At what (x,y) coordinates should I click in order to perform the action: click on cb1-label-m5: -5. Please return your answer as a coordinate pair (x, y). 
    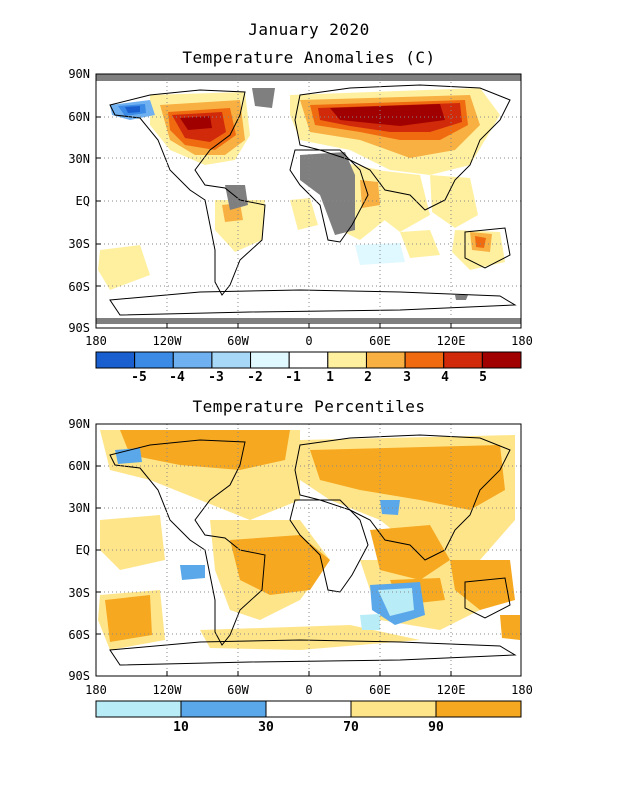
    Looking at the image, I should click on (139, 377).